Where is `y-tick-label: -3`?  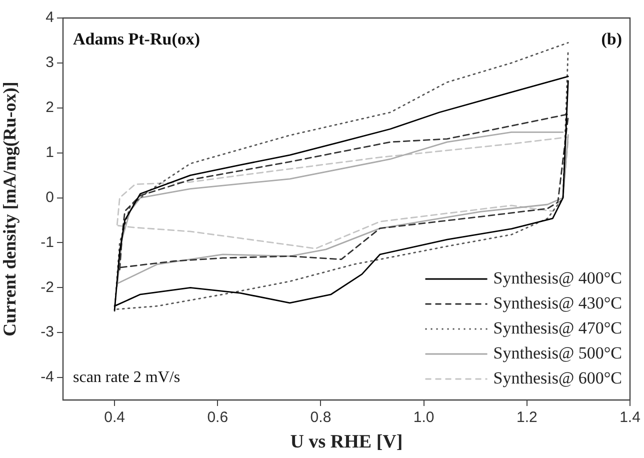
y-tick-label: -3 is located at coordinates (47, 332).